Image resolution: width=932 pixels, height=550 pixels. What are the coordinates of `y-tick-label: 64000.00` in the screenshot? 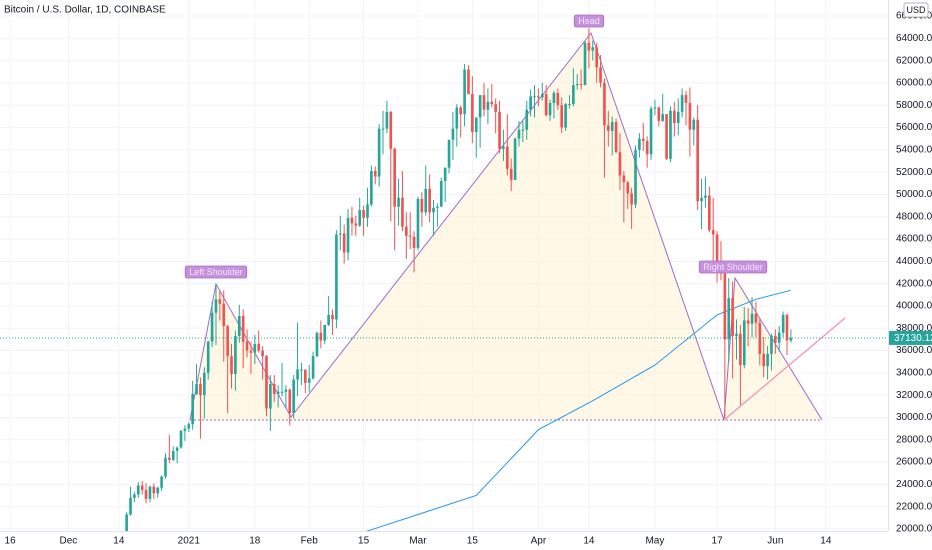 It's located at (914, 38).